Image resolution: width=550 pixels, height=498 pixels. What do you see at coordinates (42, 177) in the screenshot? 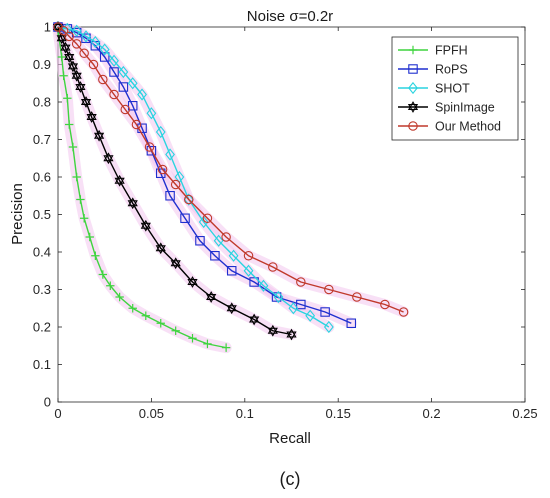
I see `y-tick-label: 0.6` at bounding box center [42, 177].